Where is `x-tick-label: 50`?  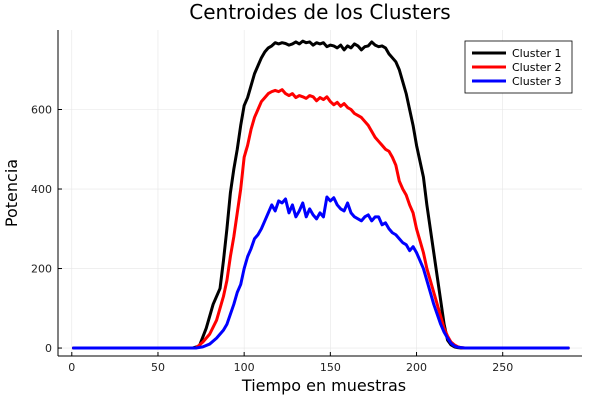 x-tick-label: 50 is located at coordinates (158, 367).